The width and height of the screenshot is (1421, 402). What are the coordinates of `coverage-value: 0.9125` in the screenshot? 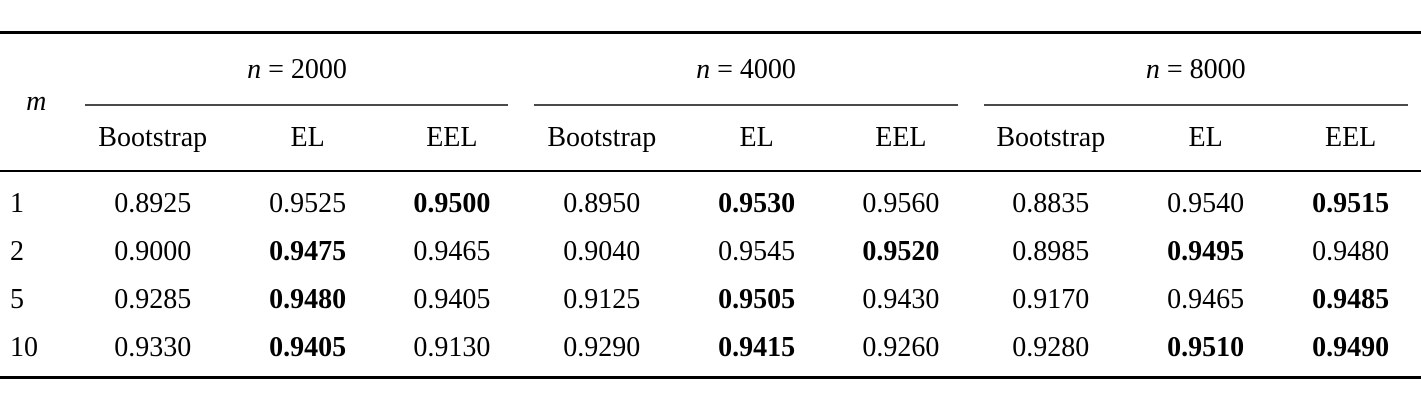 It's located at (602, 299).